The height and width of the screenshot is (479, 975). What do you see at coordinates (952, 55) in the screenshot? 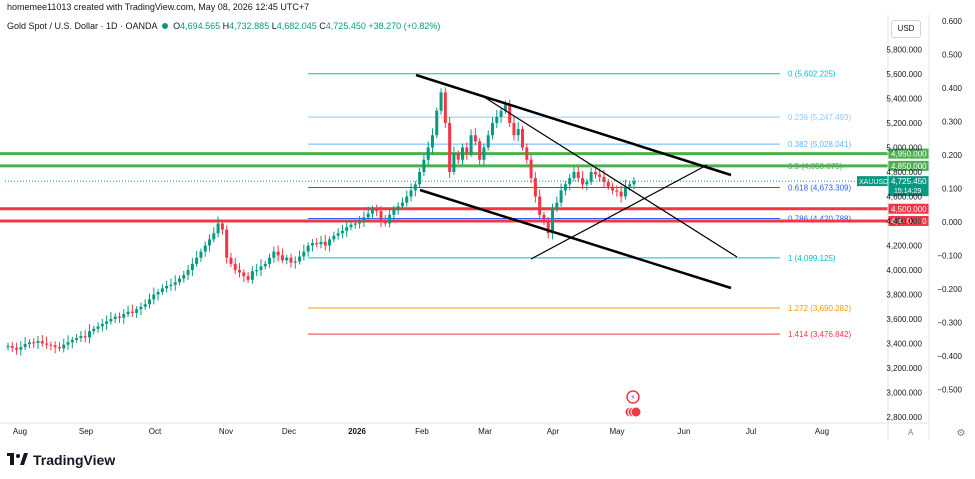
I see `secondary-tick-label: 0.500` at bounding box center [952, 55].